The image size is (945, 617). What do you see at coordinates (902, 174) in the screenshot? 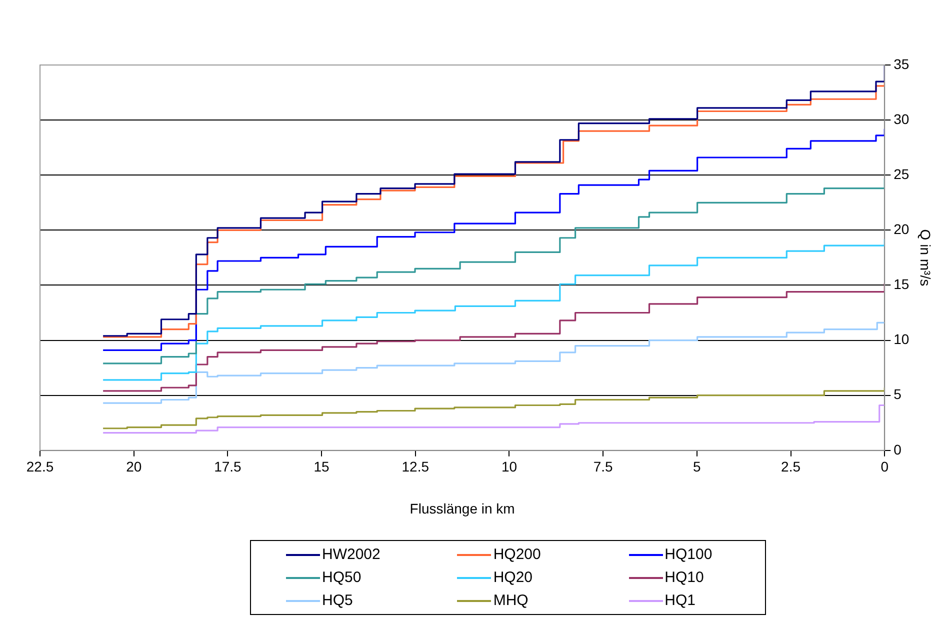
I see `y-tick-label: 25` at bounding box center [902, 174].